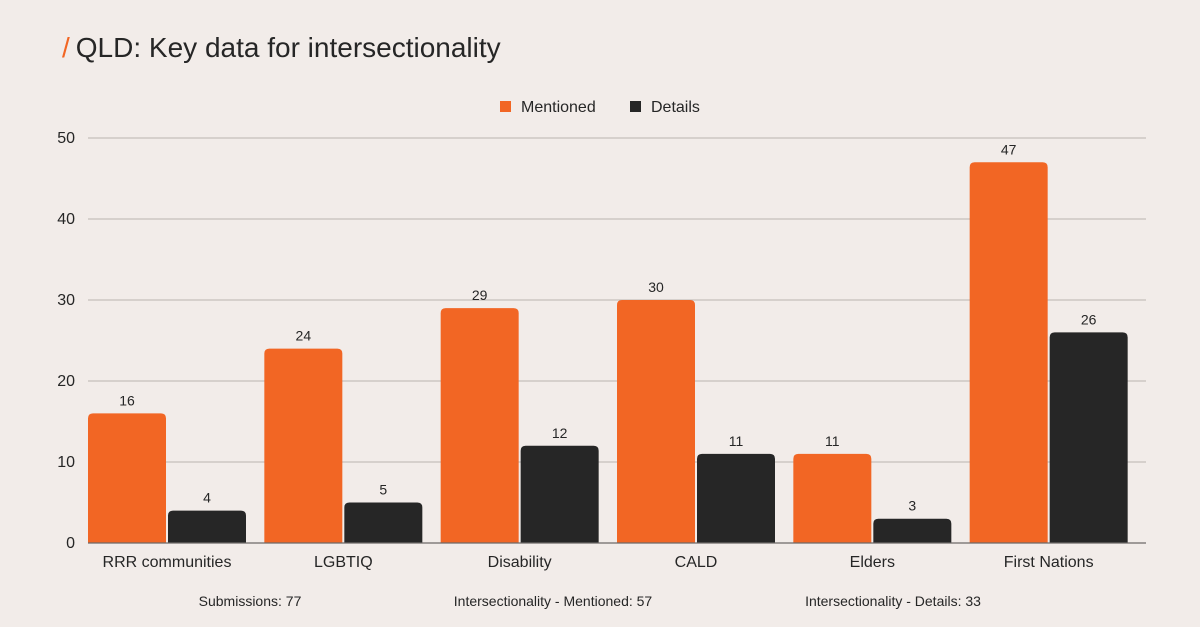 This screenshot has height=627, width=1200. What do you see at coordinates (383, 490) in the screenshot?
I see `data-label: 5` at bounding box center [383, 490].